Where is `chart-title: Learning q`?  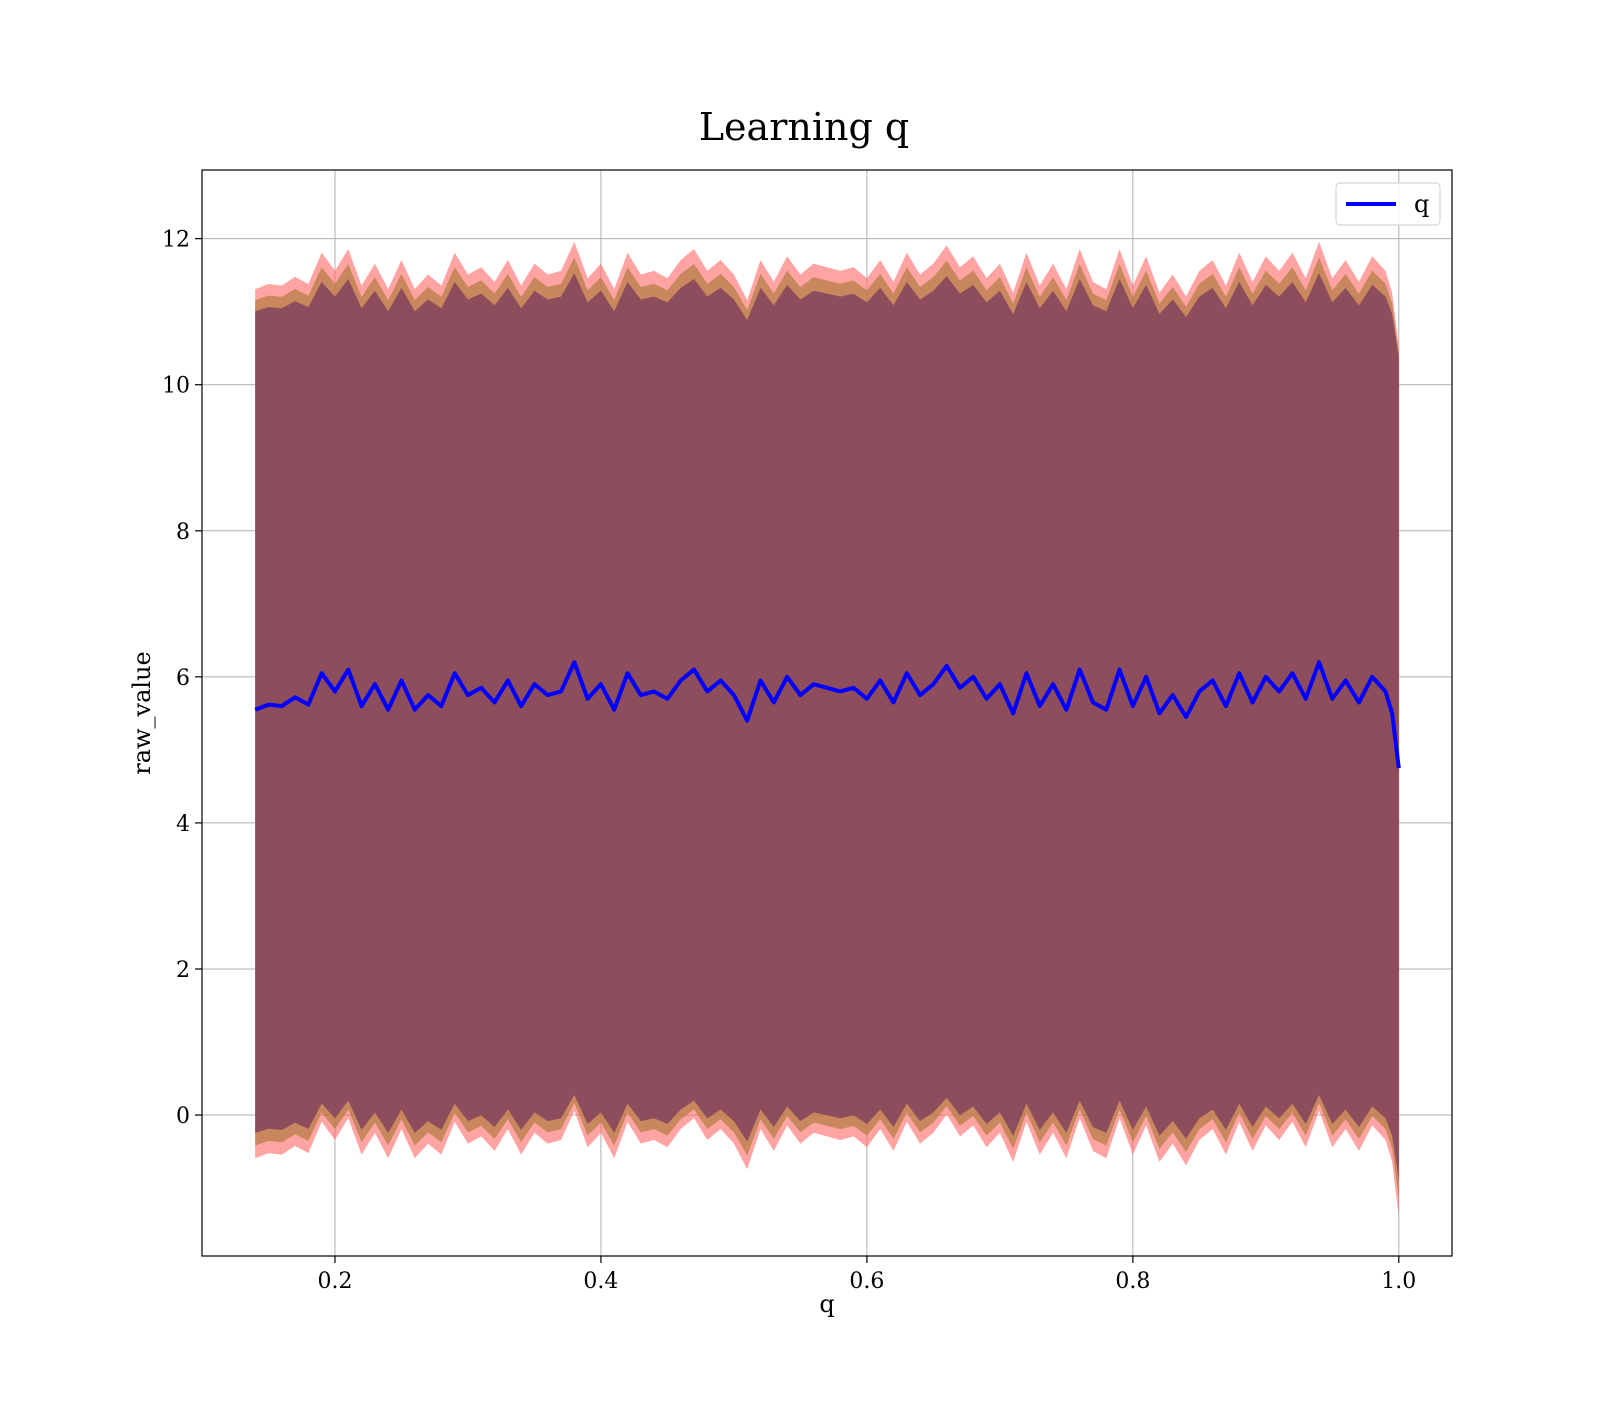 chart-title: Learning q is located at coordinates (804, 127).